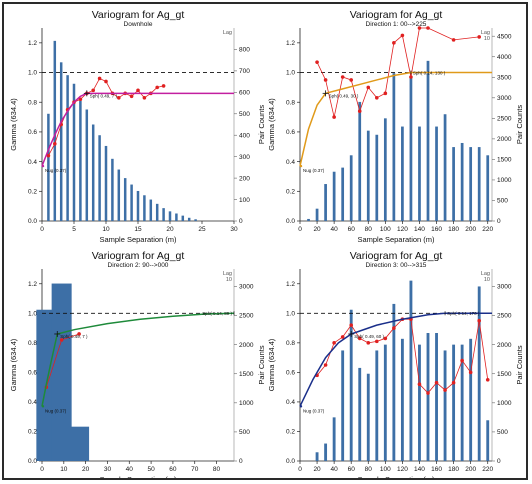 The width and height of the screenshot is (532, 484). I want to click on y2-tick-label: 200, so click(244, 178).